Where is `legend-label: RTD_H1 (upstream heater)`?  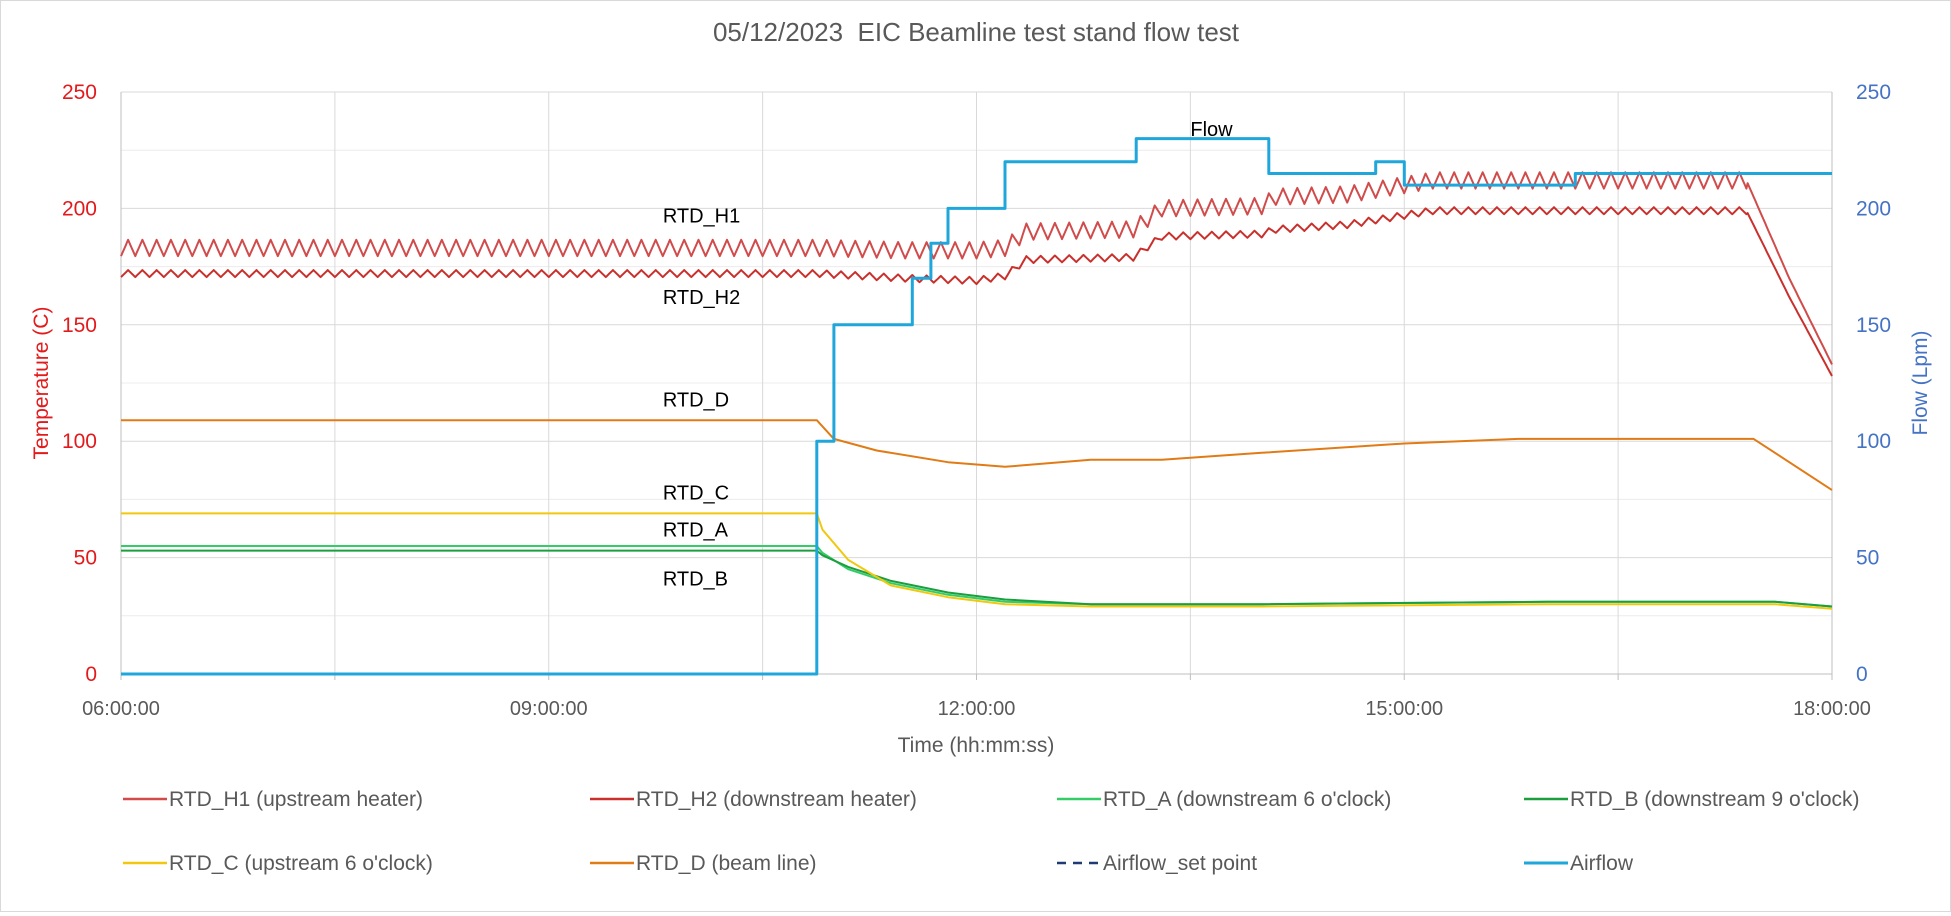 legend-label: RTD_H1 (upstream heater) is located at coordinates (296, 799).